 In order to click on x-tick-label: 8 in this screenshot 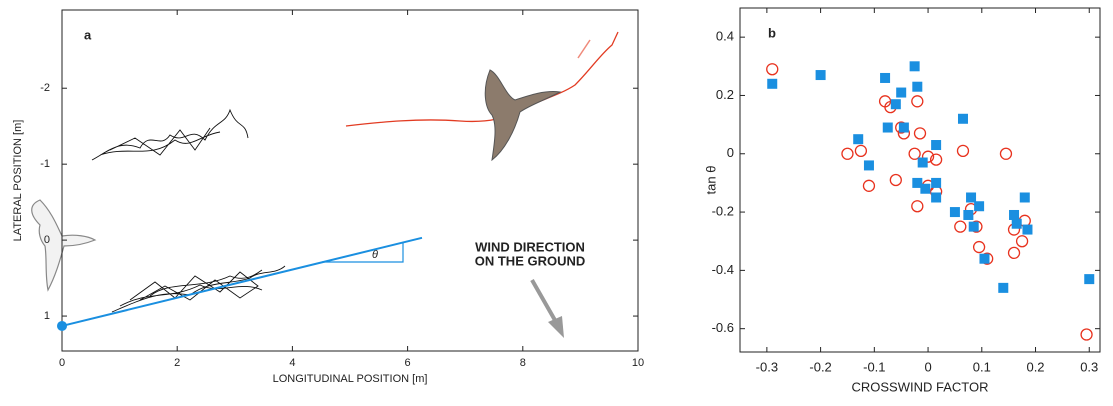, I will do `click(523, 363)`.